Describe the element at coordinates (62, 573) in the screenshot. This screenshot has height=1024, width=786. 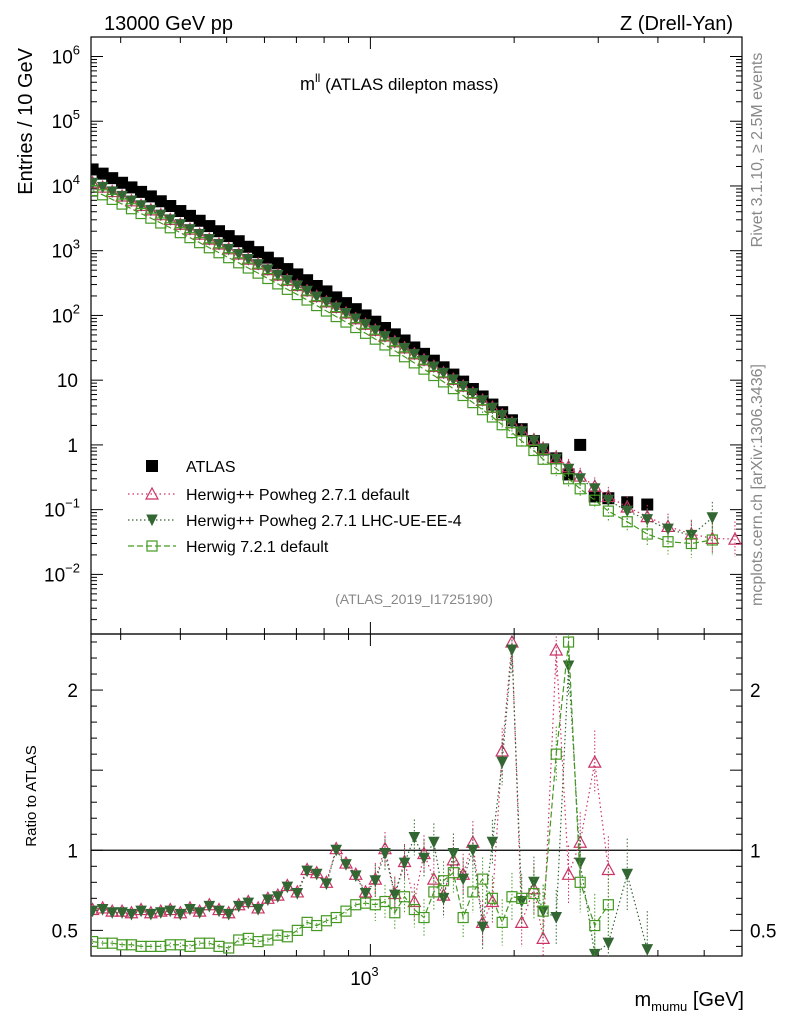
I see `top-y-tick-label: 10⁻²` at that location.